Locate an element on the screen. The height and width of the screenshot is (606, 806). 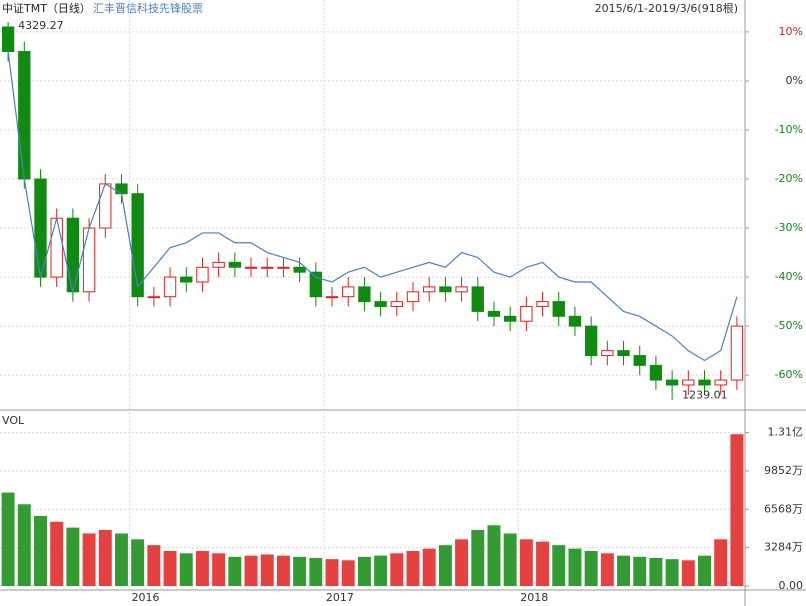
y-tick-label: -50% is located at coordinates (789, 325).